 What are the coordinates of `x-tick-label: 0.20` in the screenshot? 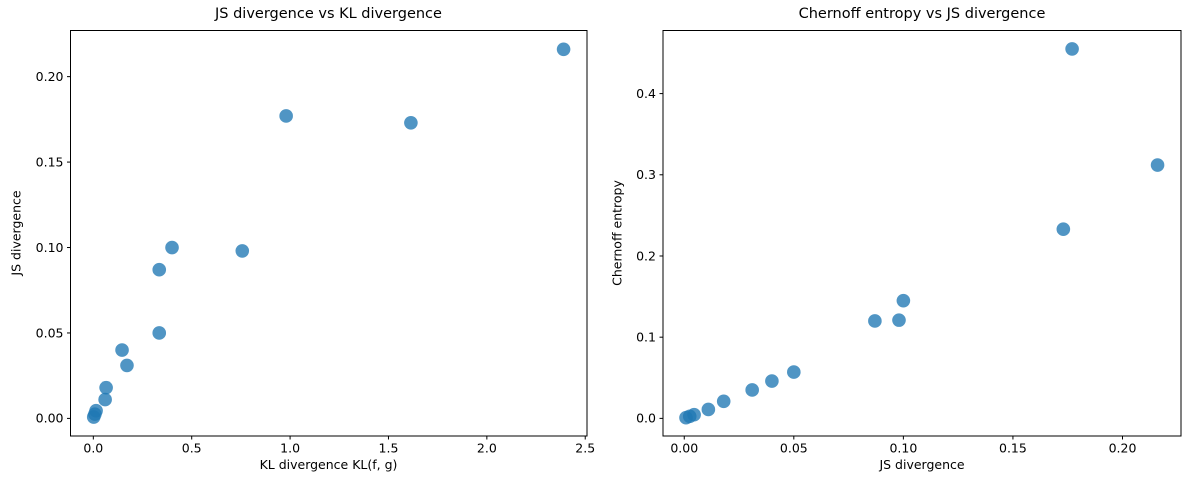 It's located at (1123, 448).